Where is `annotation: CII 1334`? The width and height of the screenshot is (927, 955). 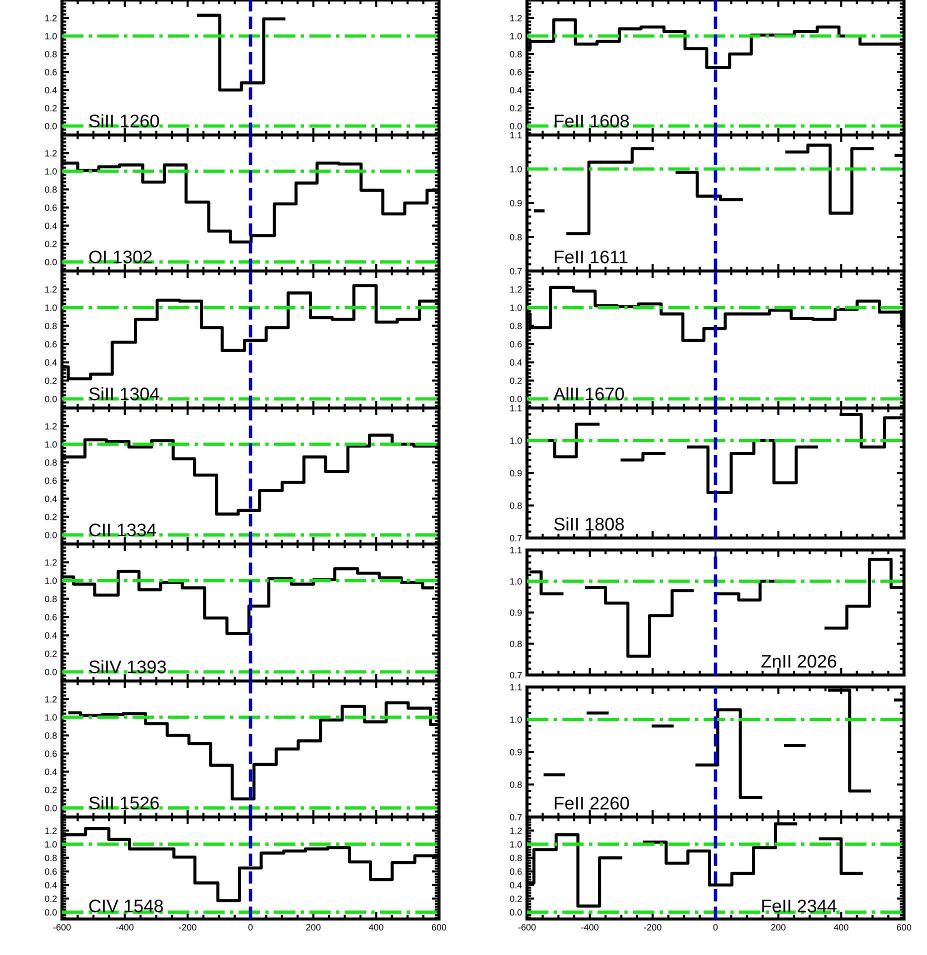 annotation: CII 1334 is located at coordinates (122, 530).